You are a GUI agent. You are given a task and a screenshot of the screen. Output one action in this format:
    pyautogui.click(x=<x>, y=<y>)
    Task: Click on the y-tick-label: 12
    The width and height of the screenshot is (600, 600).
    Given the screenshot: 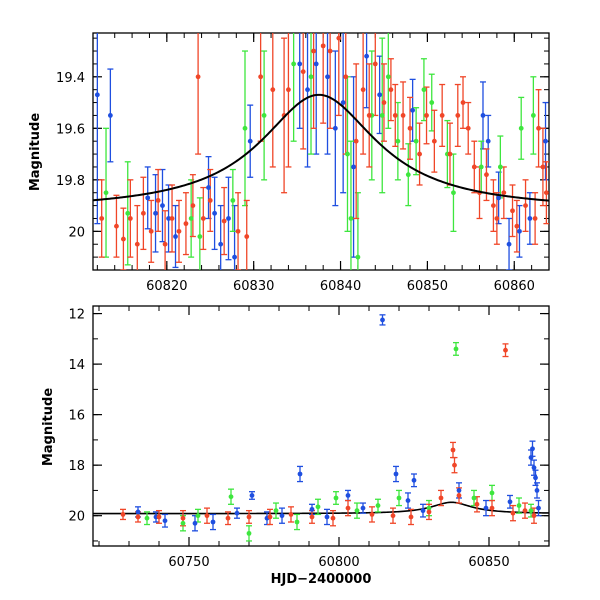 What is the action you would take?
    pyautogui.click(x=76, y=315)
    